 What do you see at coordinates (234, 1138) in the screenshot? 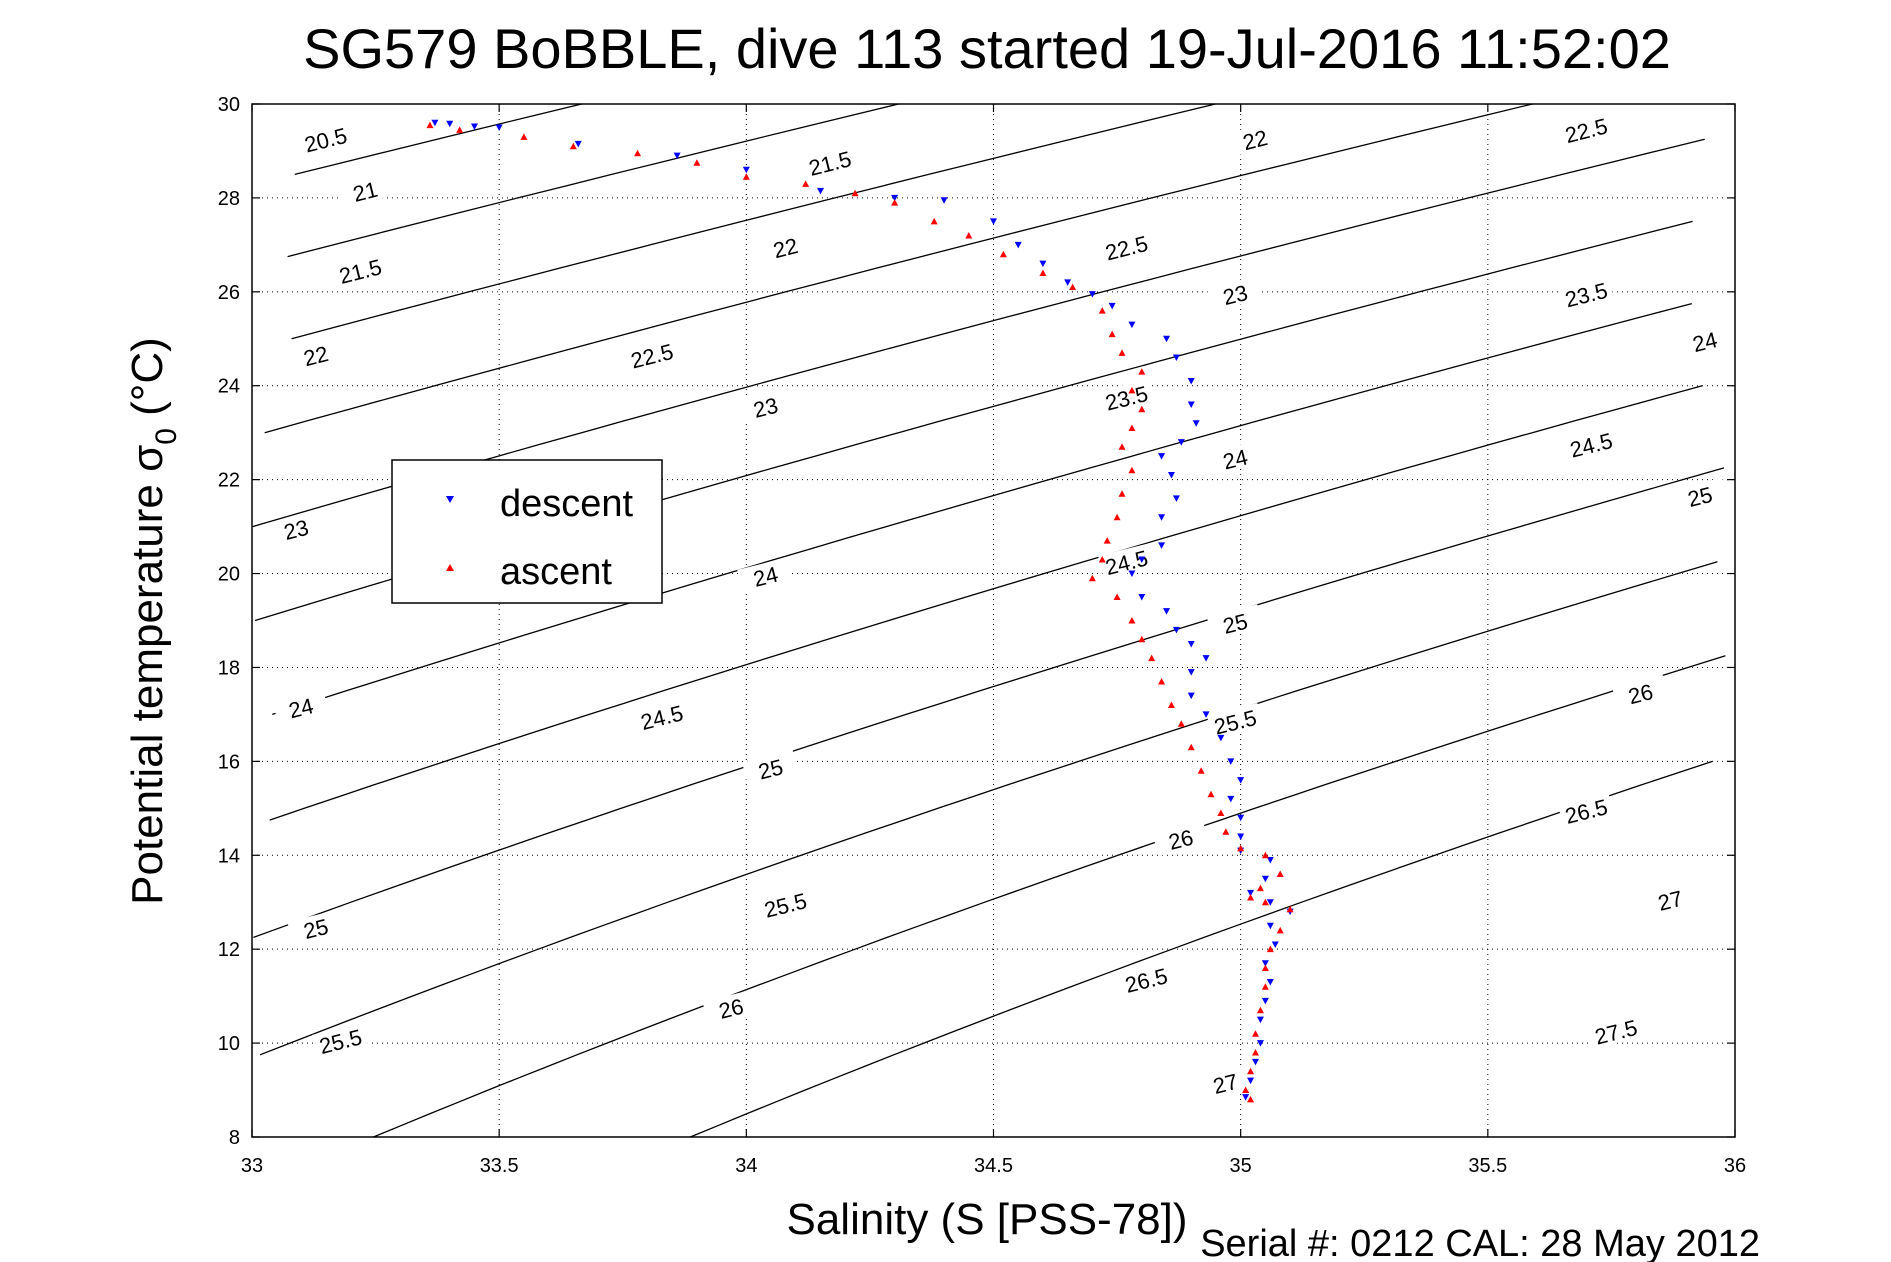
I see `y-tick-label: 8` at bounding box center [234, 1138].